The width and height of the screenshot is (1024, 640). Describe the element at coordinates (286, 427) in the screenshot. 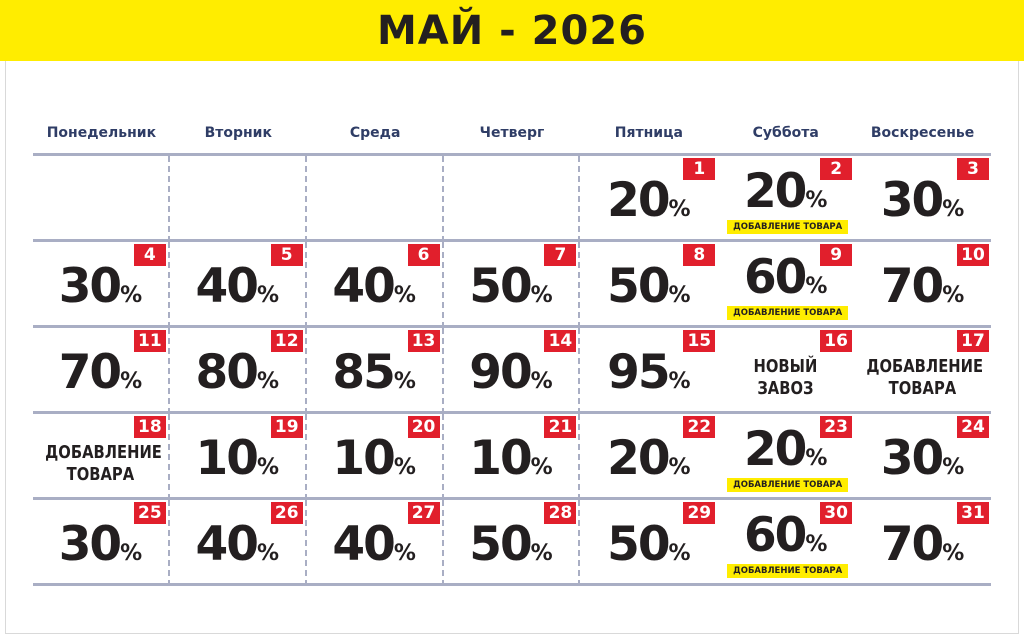

I see `day-number-badge: 19` at that location.